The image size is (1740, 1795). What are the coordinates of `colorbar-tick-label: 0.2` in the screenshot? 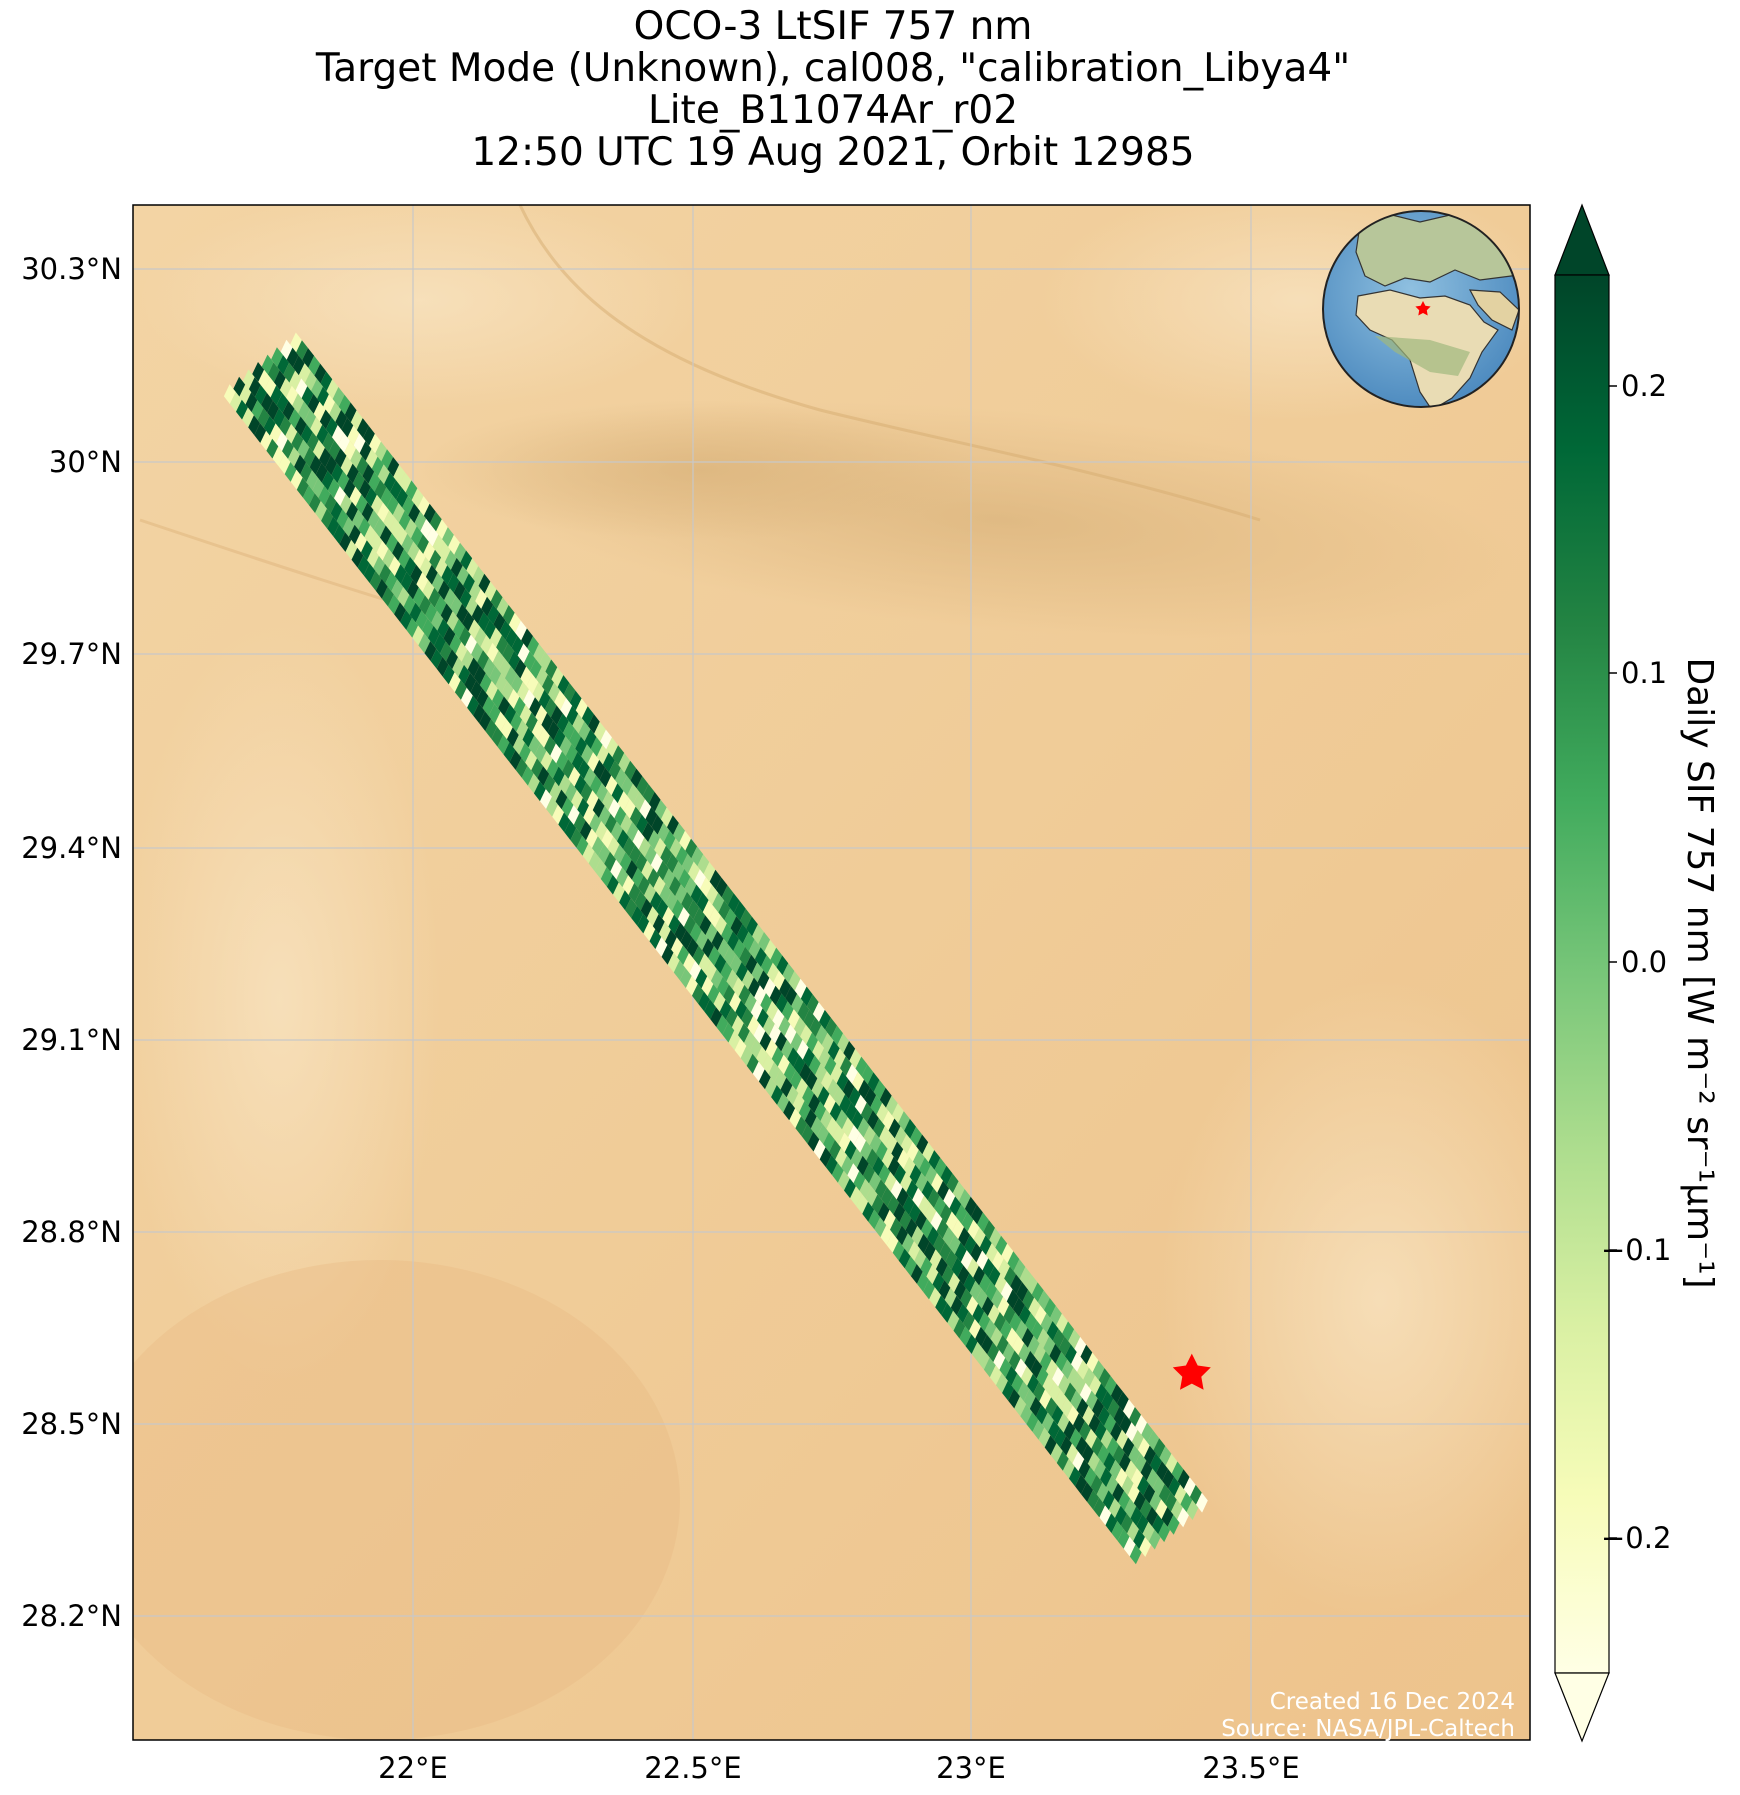 It's located at (1644, 386).